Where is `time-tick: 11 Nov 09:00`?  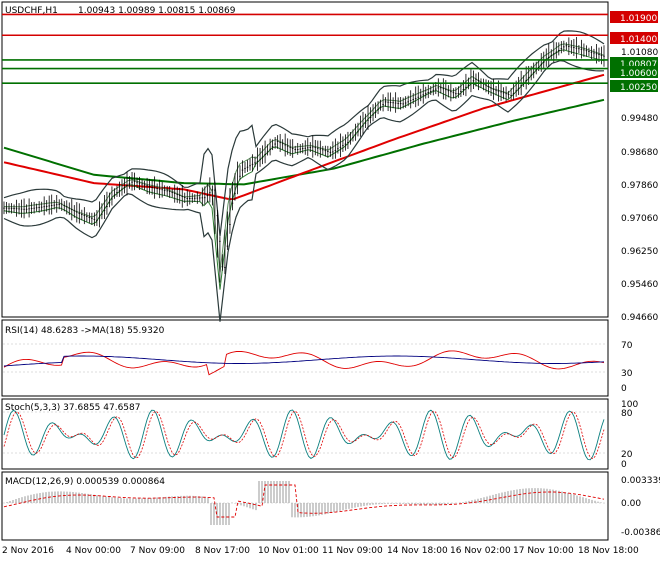
time-tick: 11 Nov 09:00 is located at coordinates (352, 551).